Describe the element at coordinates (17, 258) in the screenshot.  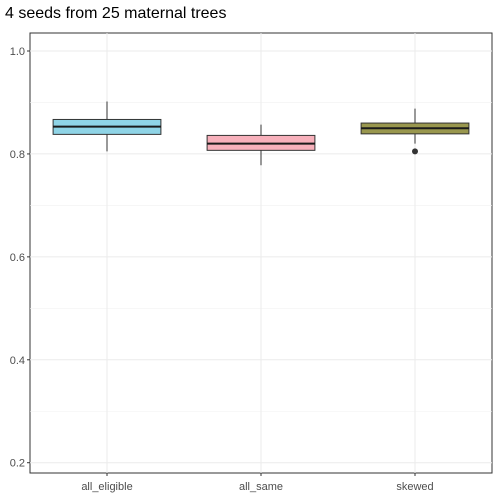
I see `y-tick-label: 0.6` at that location.